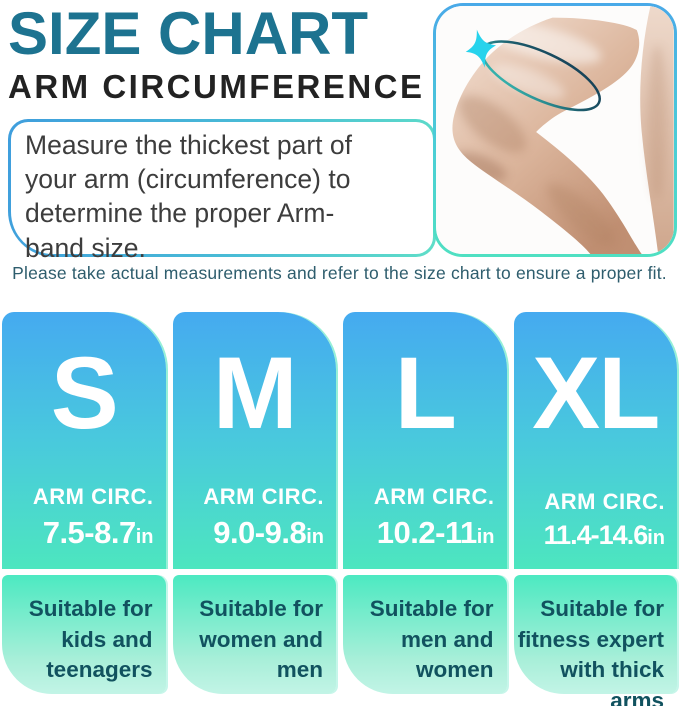  What do you see at coordinates (216, 86) in the screenshot?
I see `page-subtitle: ARM CIRCUMFERENCE` at bounding box center [216, 86].